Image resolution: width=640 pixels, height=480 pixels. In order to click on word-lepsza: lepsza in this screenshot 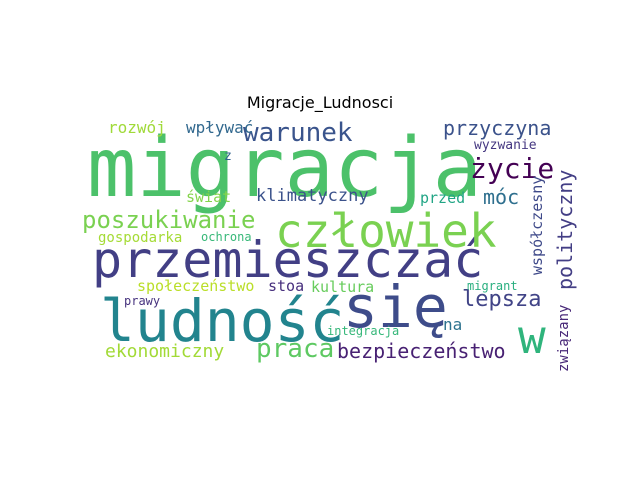, I will do `click(502, 299)`.